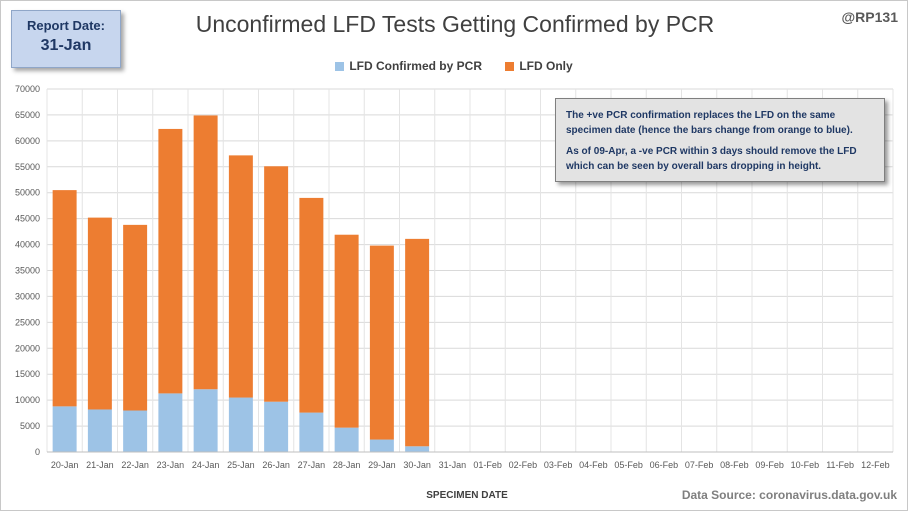 The width and height of the screenshot is (908, 511). I want to click on x-tick-label: 21-Jan, so click(100, 465).